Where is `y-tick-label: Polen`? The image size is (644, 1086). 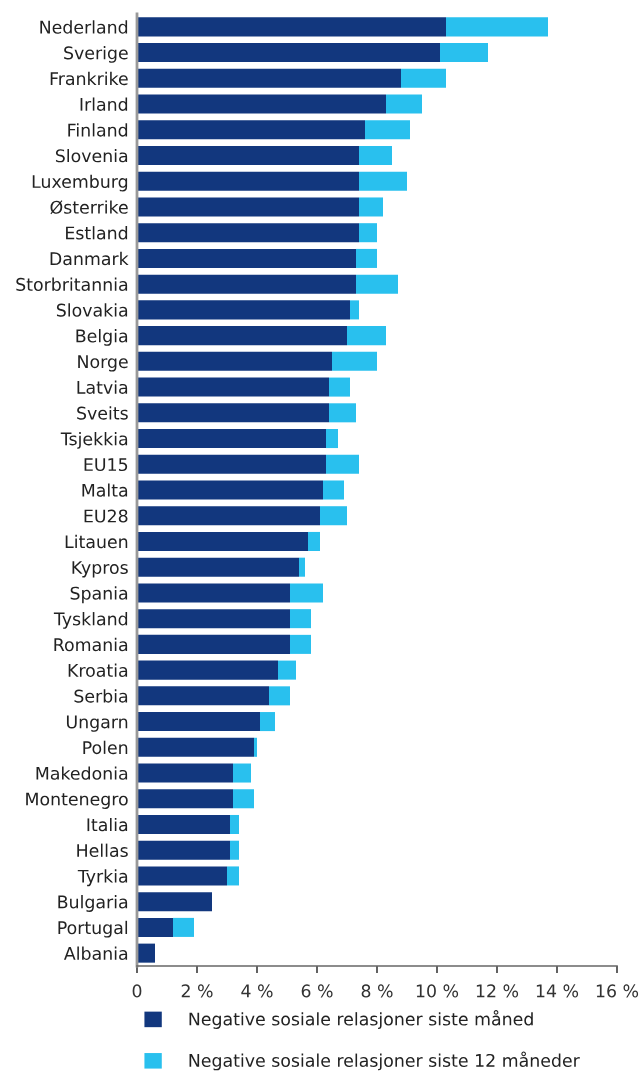 y-tick-label: Polen is located at coordinates (105, 747).